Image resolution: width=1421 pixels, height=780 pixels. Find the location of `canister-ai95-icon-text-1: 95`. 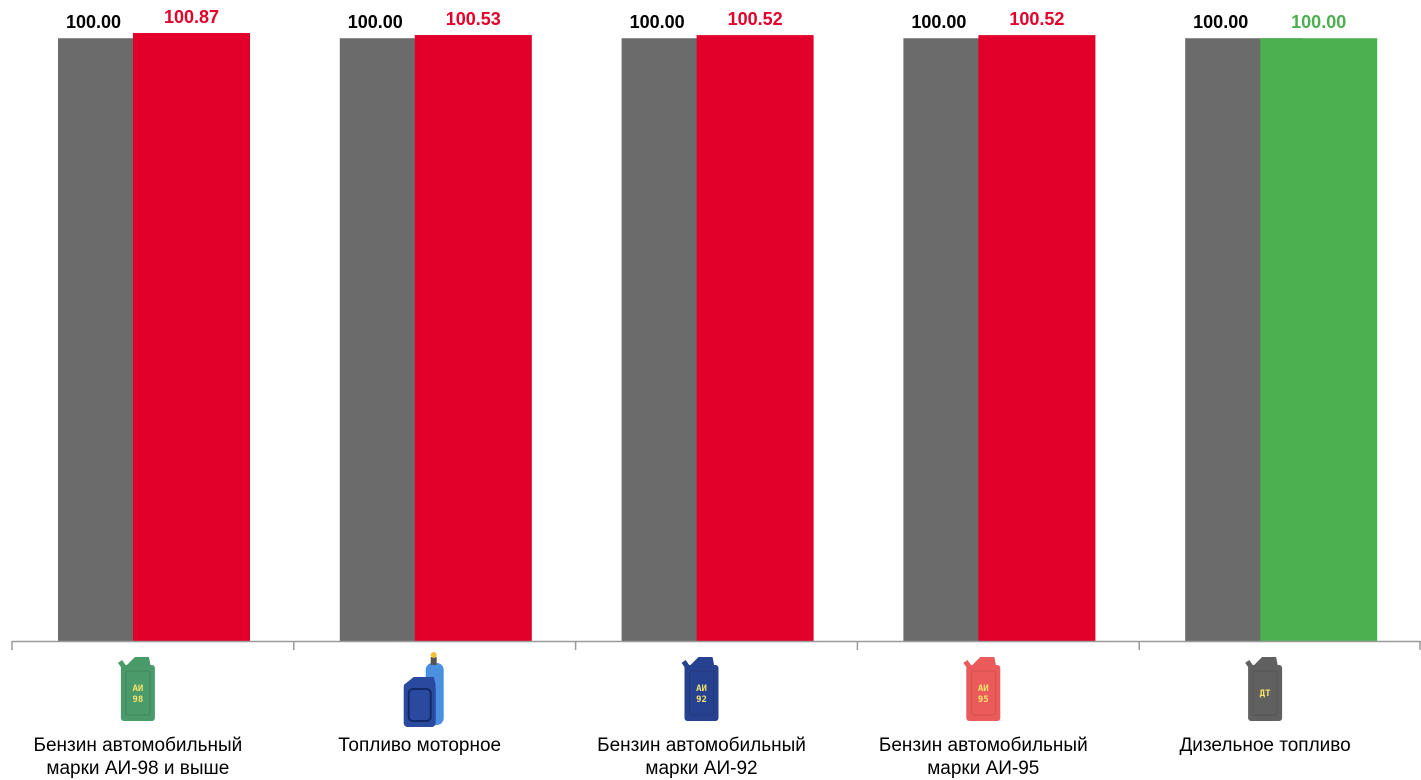

canister-ai95-icon-text-1: 95 is located at coordinates (983, 700).